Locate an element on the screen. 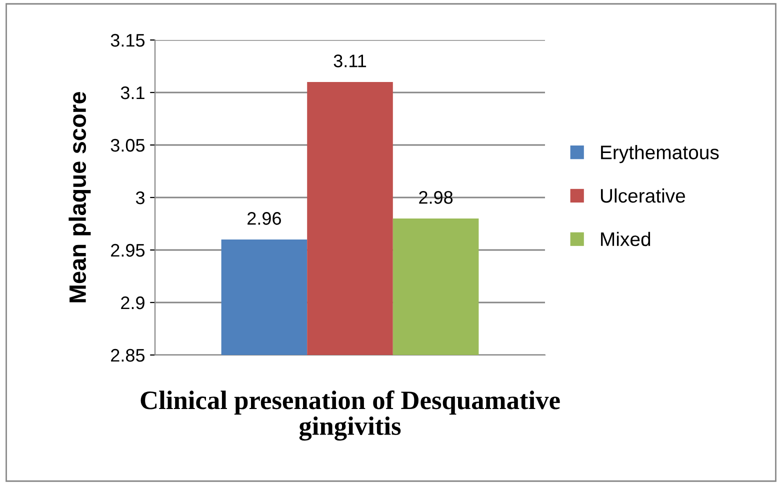 Image resolution: width=782 pixels, height=485 pixels. y-tick-label: 2.85 is located at coordinates (128, 355).